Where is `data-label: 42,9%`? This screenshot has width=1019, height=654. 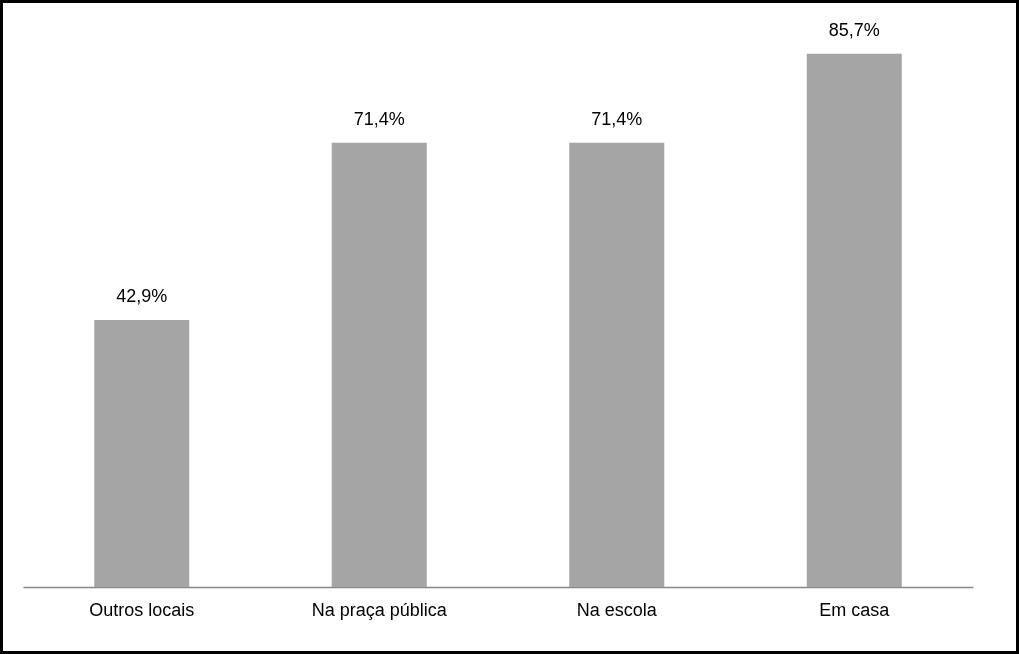 data-label: 42,9% is located at coordinates (142, 296).